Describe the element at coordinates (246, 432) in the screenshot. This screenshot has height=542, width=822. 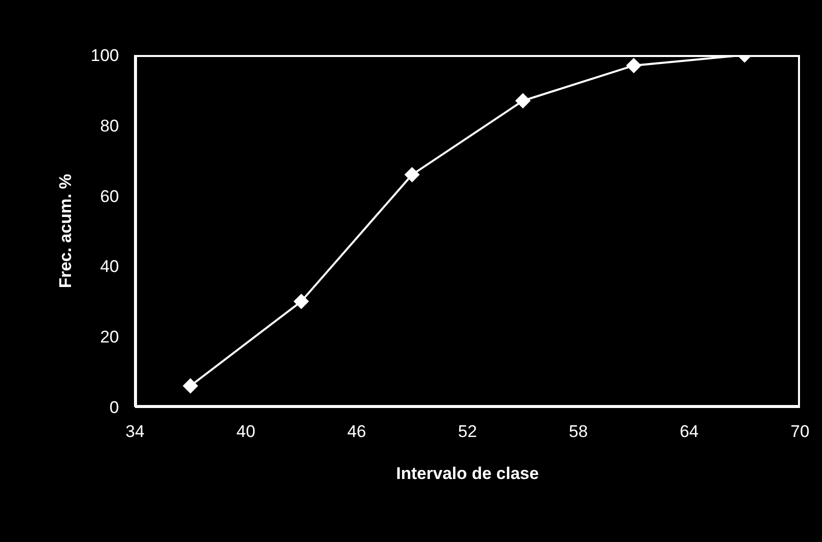
I see `x-tick-label: 40` at that location.